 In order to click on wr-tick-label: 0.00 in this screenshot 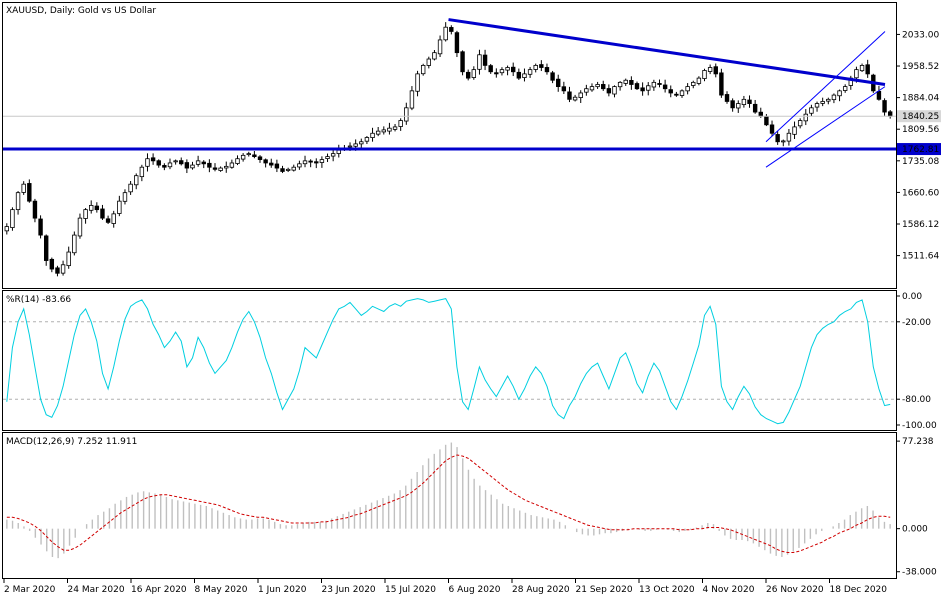, I will do `click(912, 297)`.